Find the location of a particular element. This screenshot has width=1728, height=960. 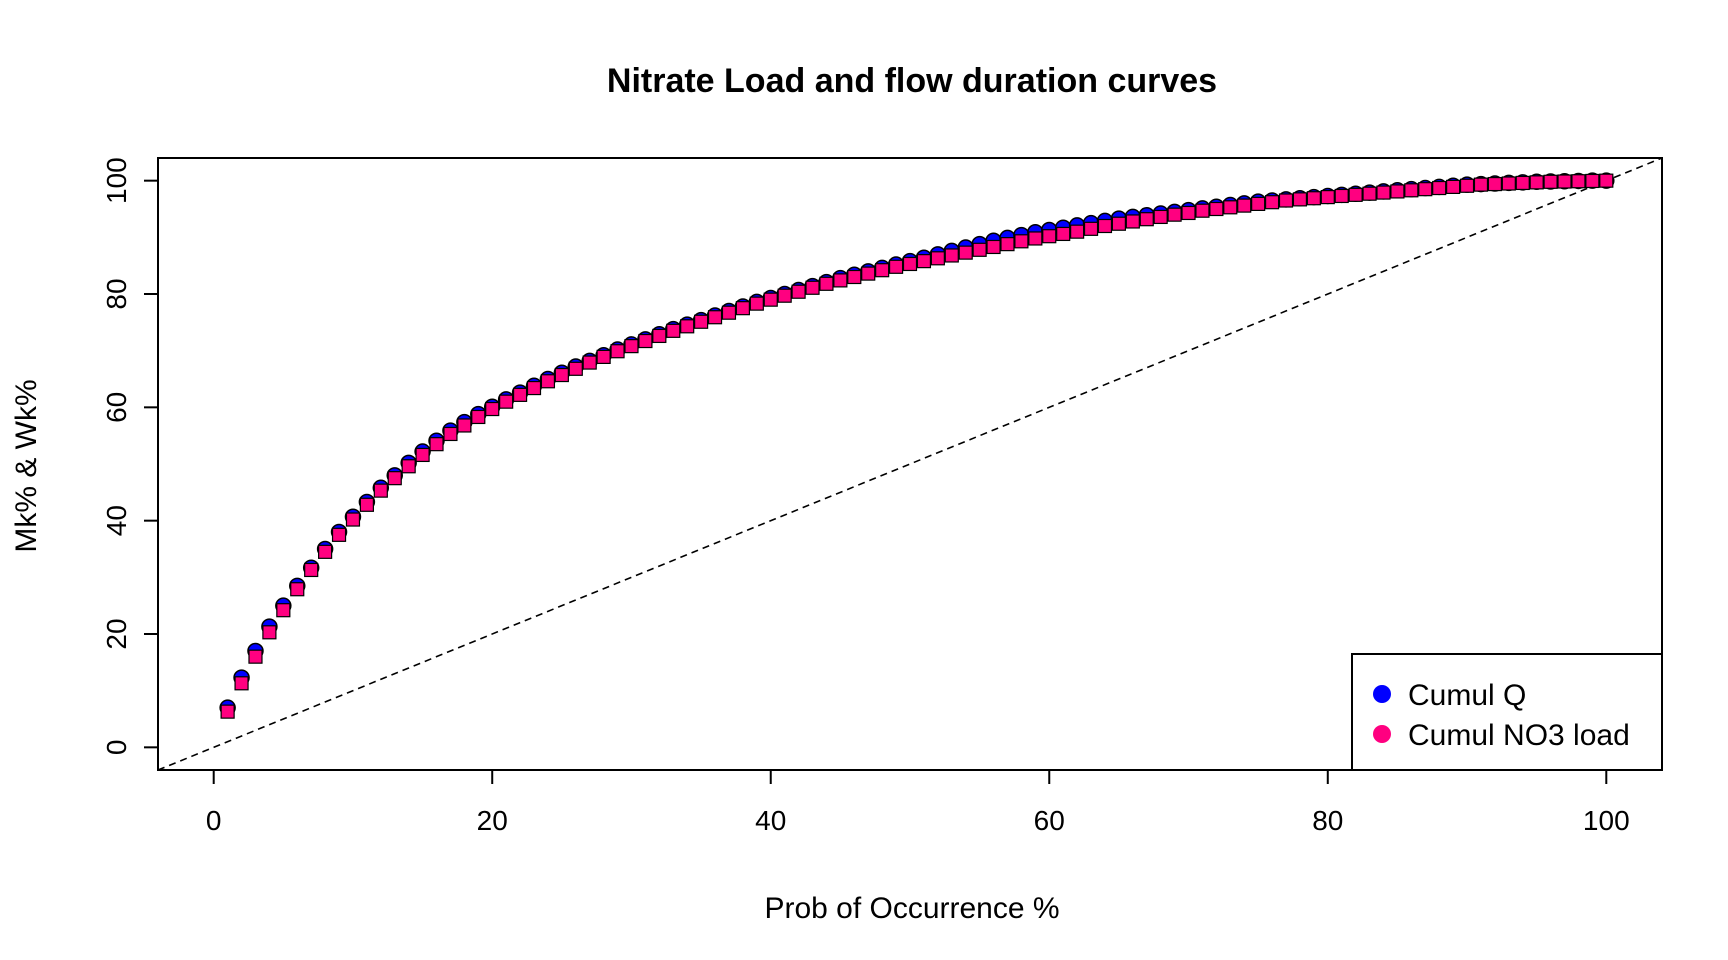

x-tick-label: 0 is located at coordinates (214, 820).